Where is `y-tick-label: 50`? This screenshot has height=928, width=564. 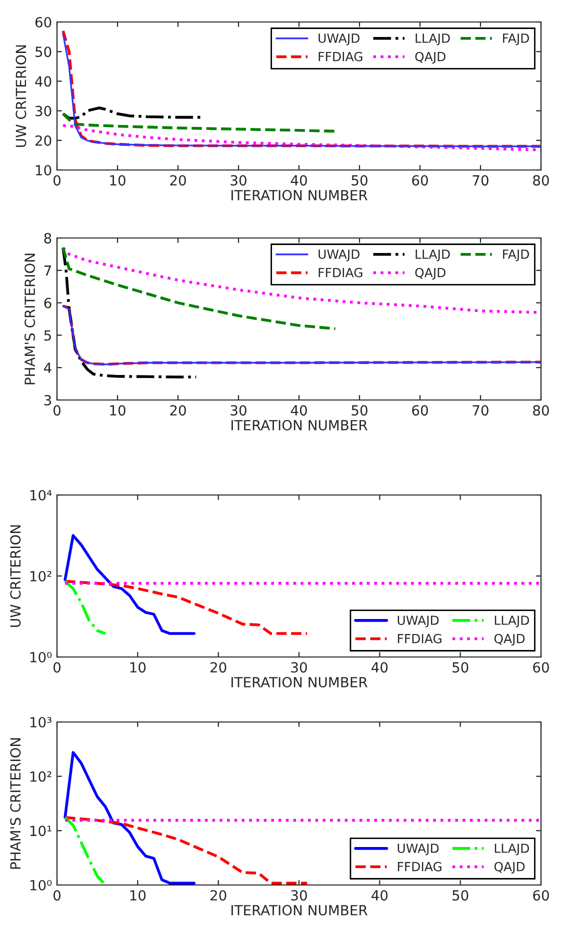
y-tick-label: 50 is located at coordinates (44, 52).